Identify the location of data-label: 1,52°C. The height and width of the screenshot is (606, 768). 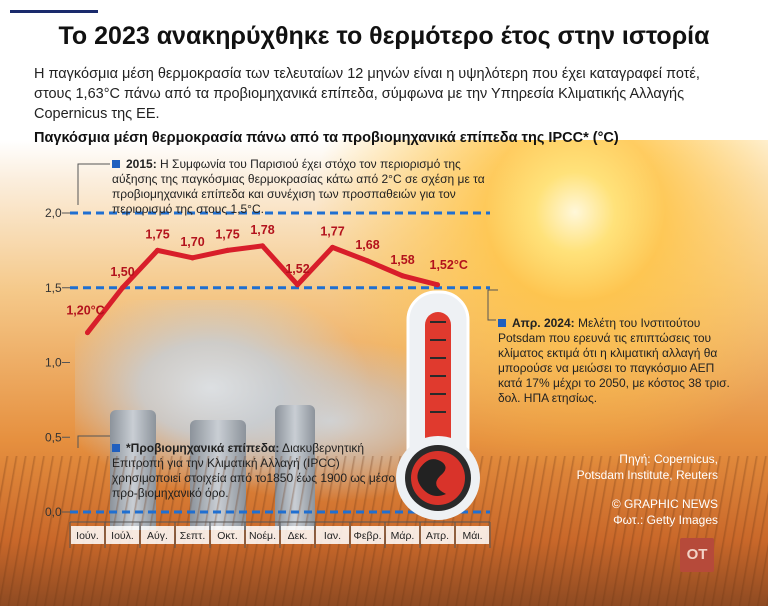
(449, 265).